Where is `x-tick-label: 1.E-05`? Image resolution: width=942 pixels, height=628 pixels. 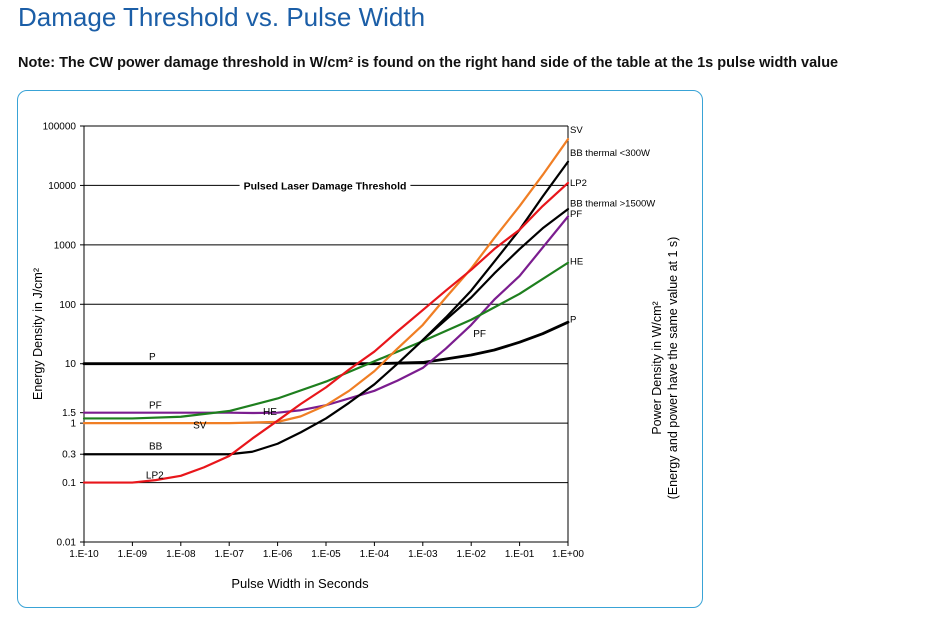 x-tick-label: 1.E-05 is located at coordinates (326, 554).